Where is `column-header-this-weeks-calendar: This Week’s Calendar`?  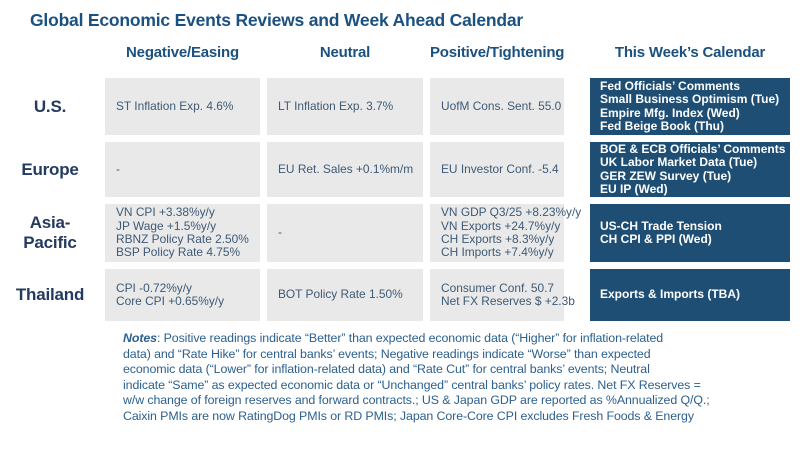
column-header-this-weeks-calendar: This Week’s Calendar is located at coordinates (690, 52).